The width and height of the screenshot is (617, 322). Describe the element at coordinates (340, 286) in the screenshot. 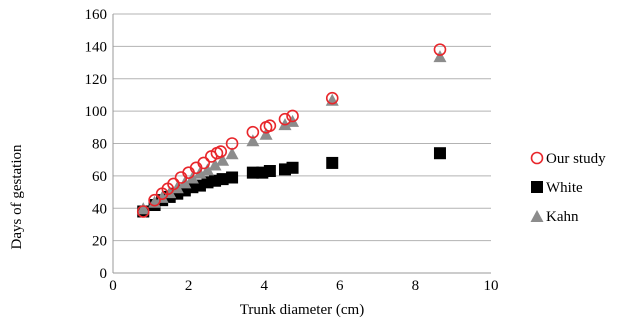

I see `x-tick-label: 6` at that location.